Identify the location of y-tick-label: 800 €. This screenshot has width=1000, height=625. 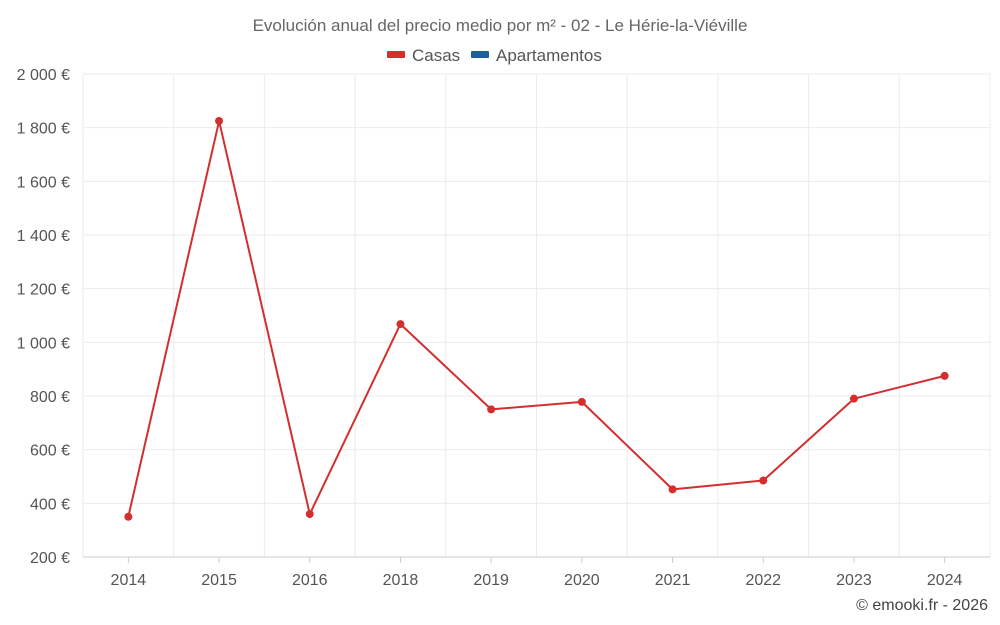
(50, 397).